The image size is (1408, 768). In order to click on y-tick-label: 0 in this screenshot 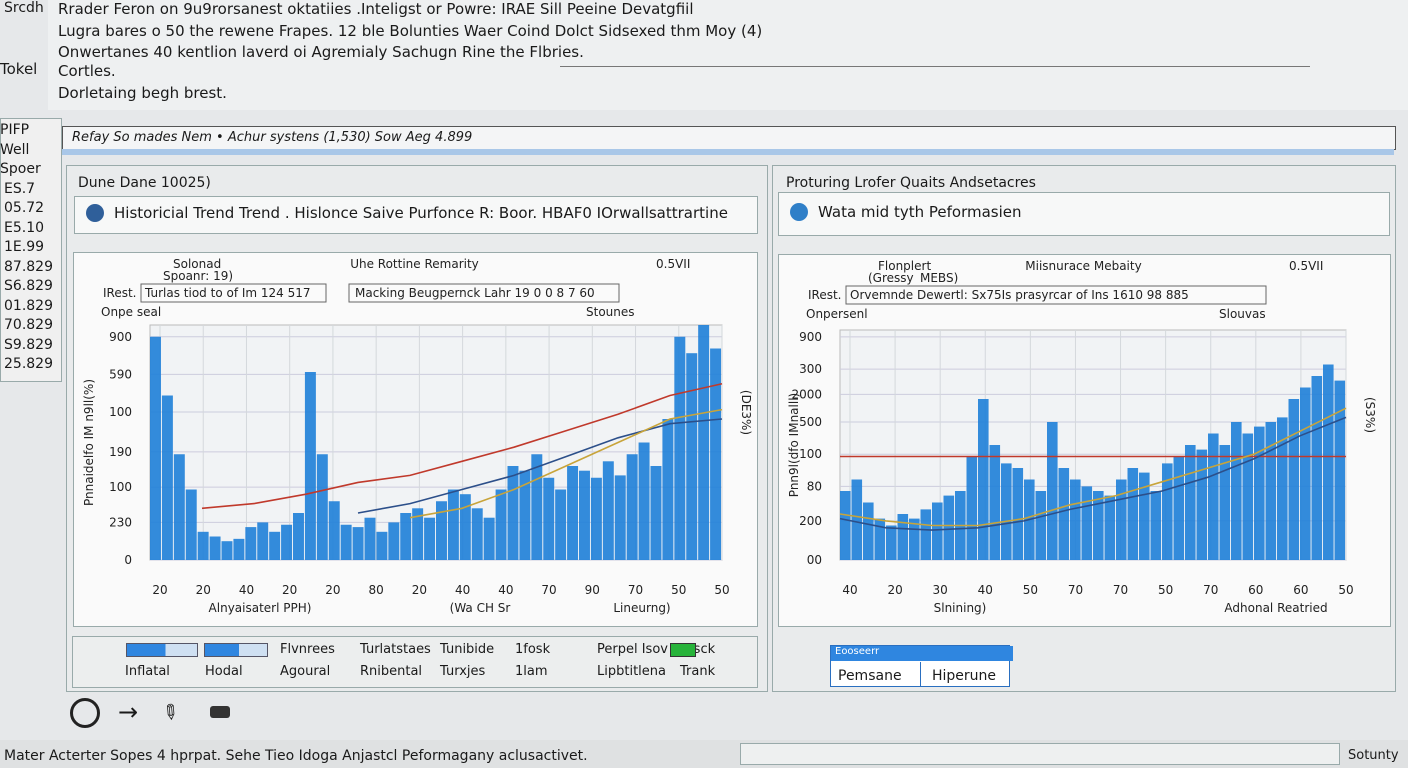, I will do `click(128, 560)`.